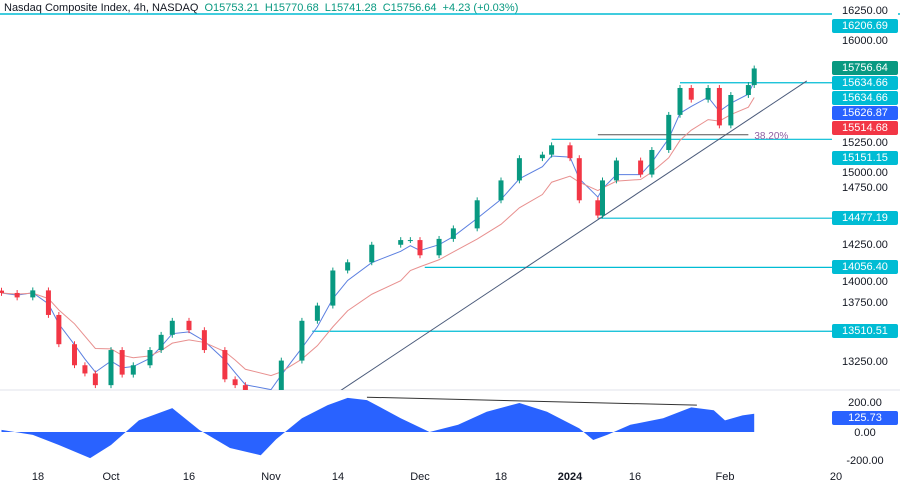 The height and width of the screenshot is (486, 900). What do you see at coordinates (725, 477) in the screenshot?
I see `time-axis-label: Feb` at bounding box center [725, 477].